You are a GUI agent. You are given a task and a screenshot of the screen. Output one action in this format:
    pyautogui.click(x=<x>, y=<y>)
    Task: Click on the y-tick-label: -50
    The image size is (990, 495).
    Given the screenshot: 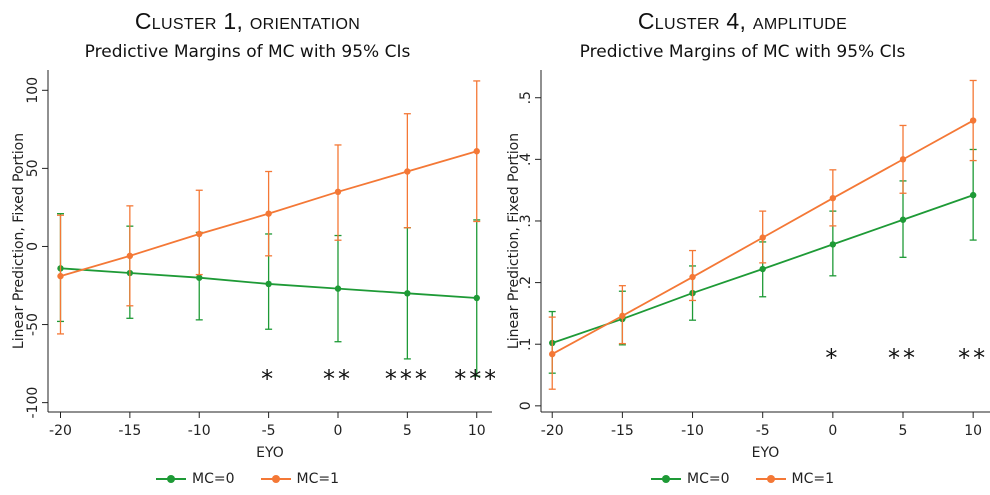 What is the action you would take?
    pyautogui.click(x=33, y=324)
    